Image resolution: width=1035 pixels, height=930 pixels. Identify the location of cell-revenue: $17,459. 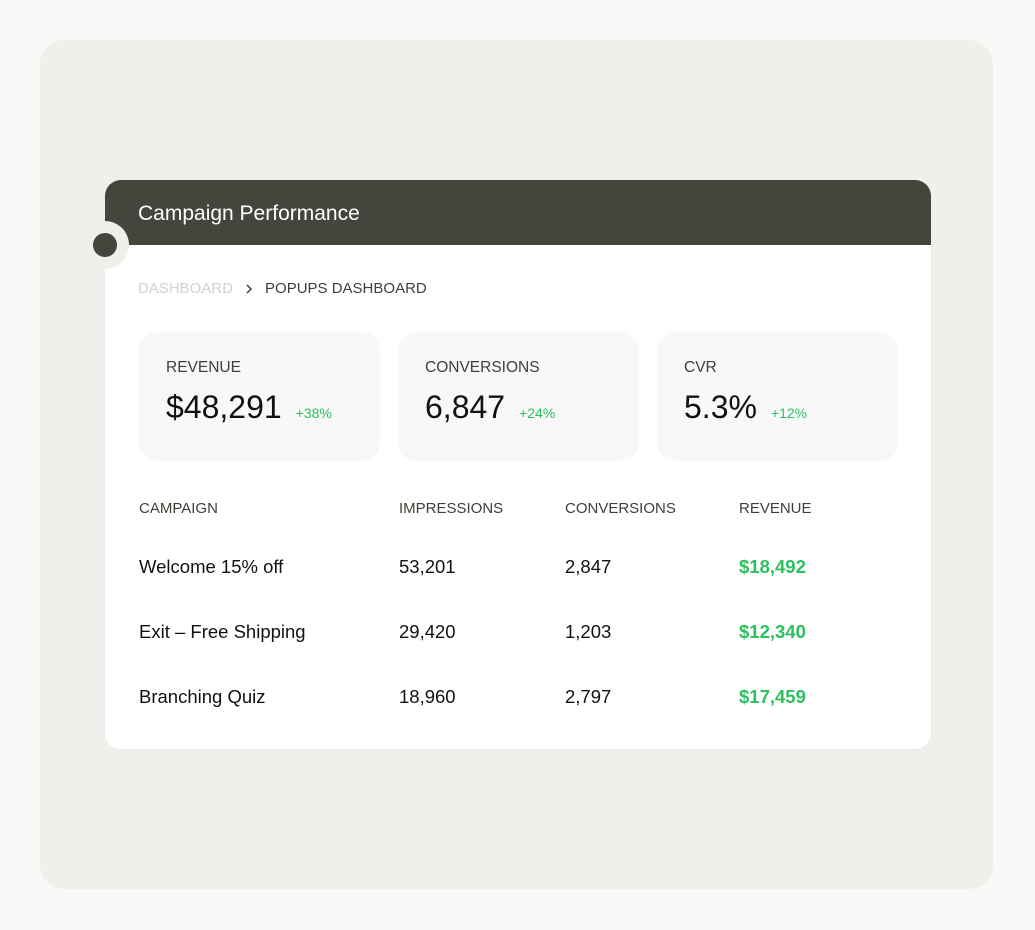
(772, 696).